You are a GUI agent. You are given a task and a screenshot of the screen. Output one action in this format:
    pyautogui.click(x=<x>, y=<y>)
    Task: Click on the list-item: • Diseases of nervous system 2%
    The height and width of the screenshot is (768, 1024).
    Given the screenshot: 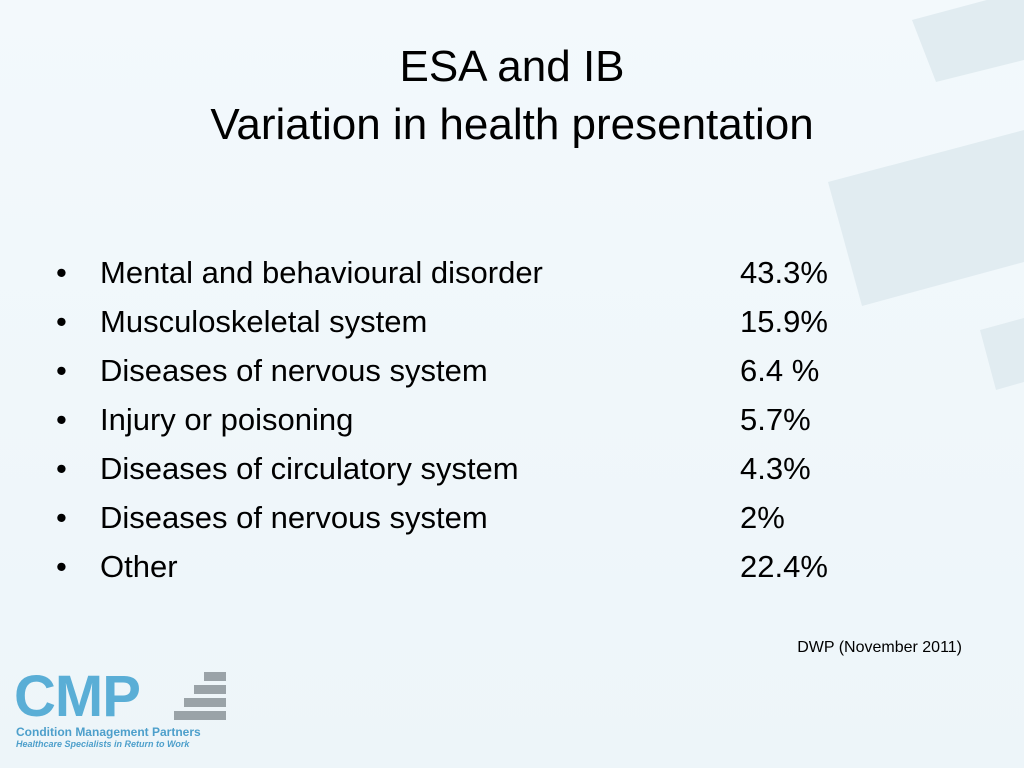 What is the action you would take?
    pyautogui.click(x=466, y=517)
    